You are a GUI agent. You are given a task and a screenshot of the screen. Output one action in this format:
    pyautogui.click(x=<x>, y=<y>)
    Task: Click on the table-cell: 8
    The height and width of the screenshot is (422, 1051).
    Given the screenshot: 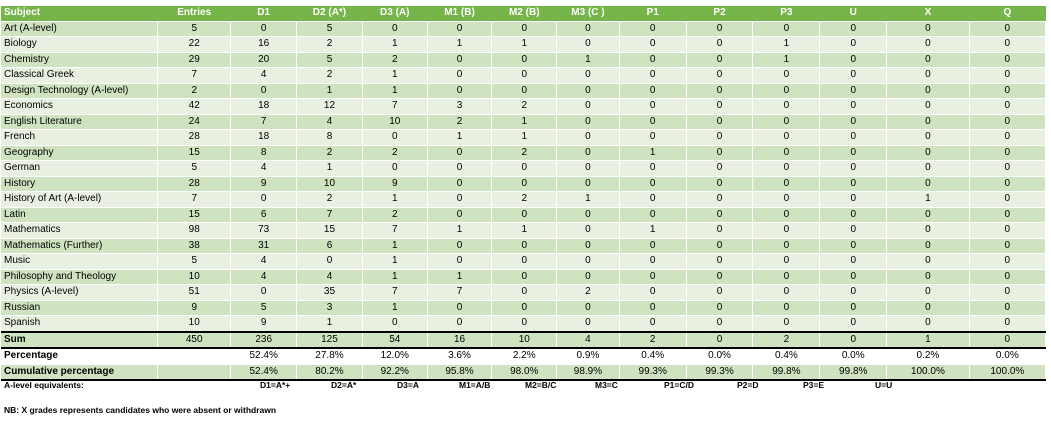 What is the action you would take?
    pyautogui.click(x=329, y=137)
    